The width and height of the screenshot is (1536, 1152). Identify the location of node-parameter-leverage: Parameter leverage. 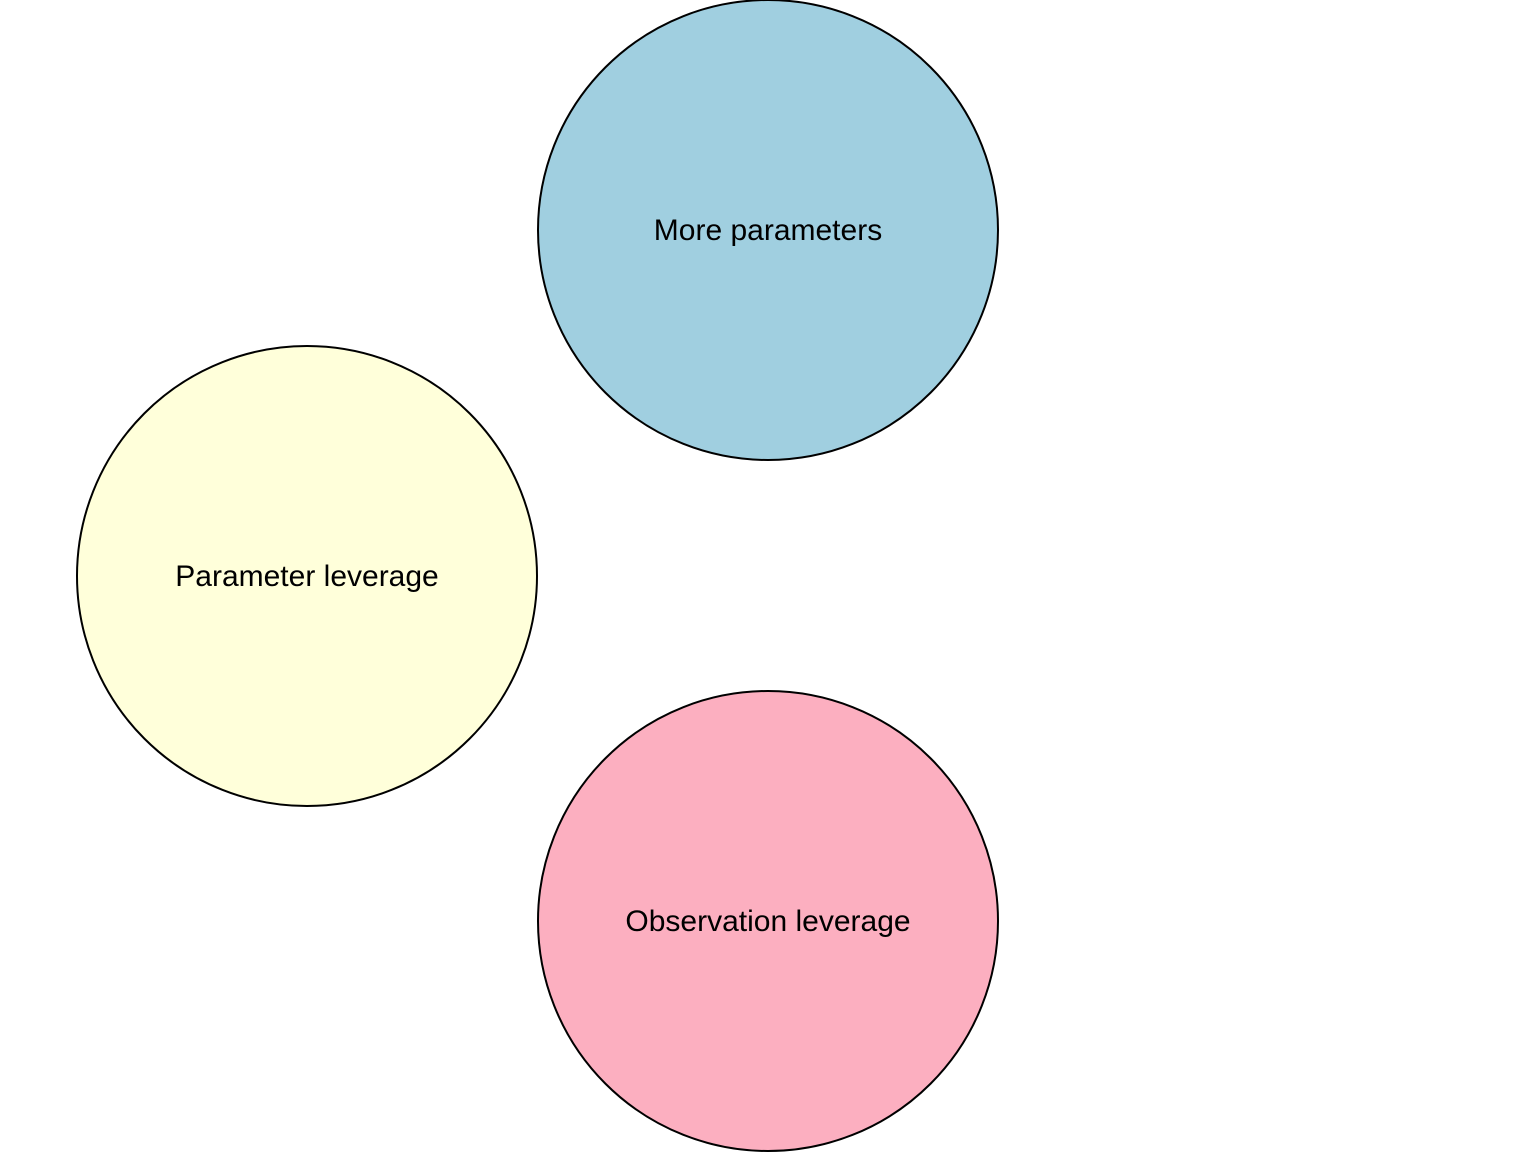
(307, 576).